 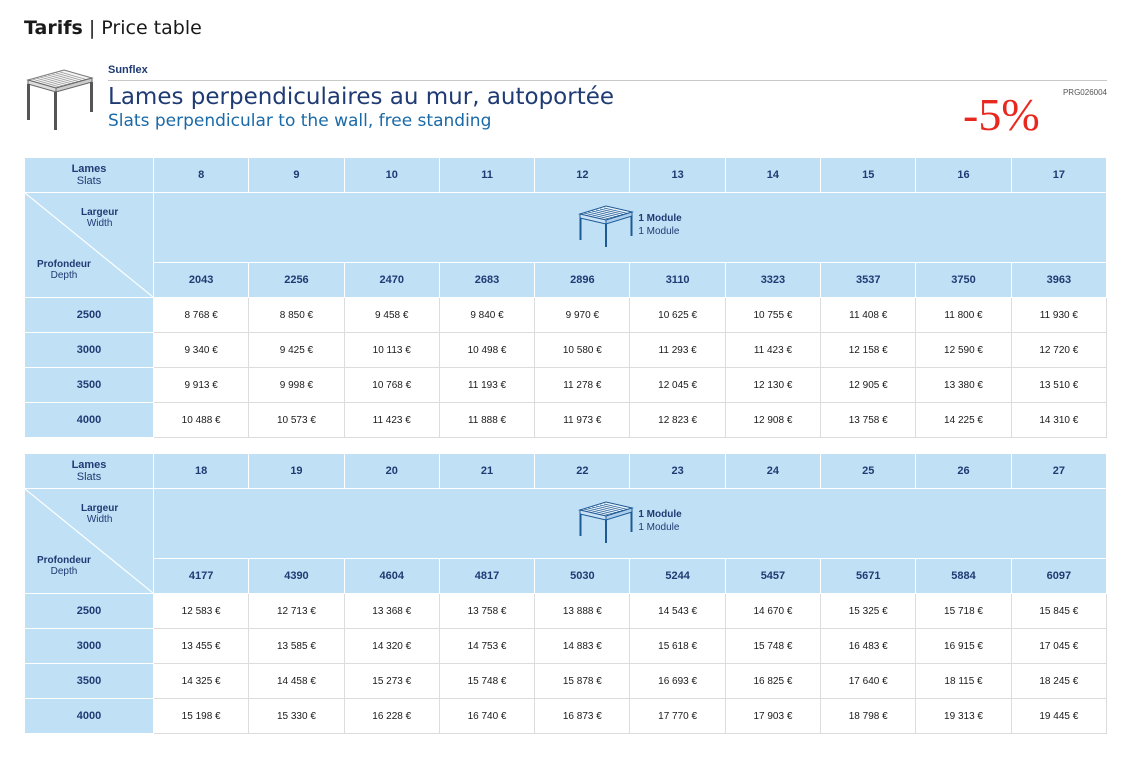 What do you see at coordinates (296, 681) in the screenshot?
I see `price-cell: 14 458 €` at bounding box center [296, 681].